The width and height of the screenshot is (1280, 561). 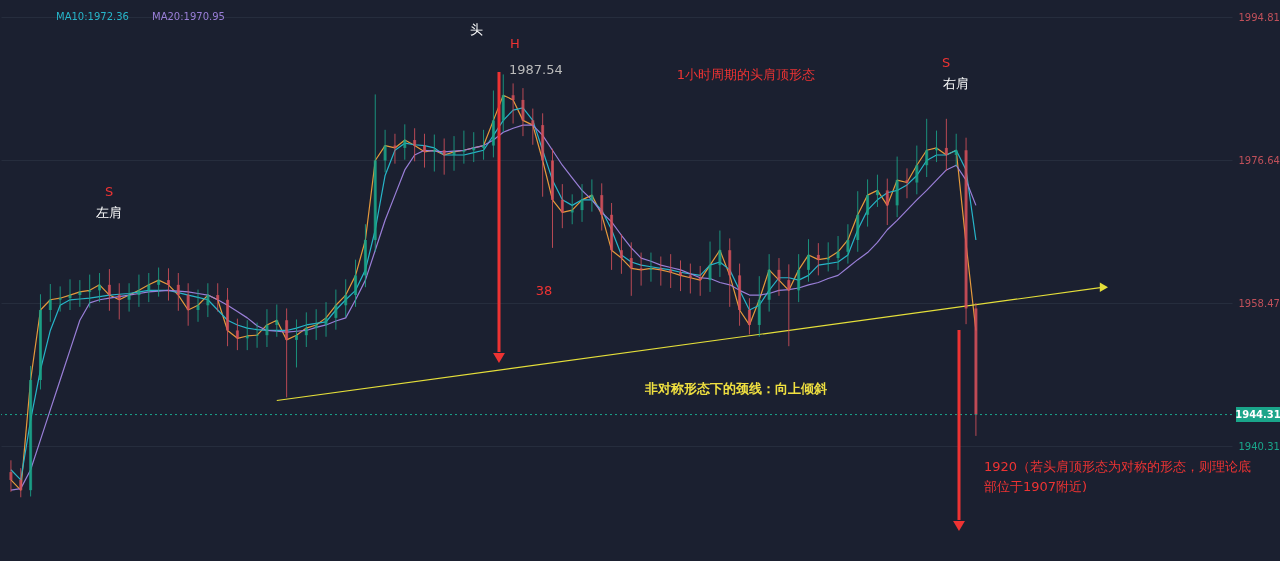 I want to click on annotation: 1987.54, so click(x=536, y=69).